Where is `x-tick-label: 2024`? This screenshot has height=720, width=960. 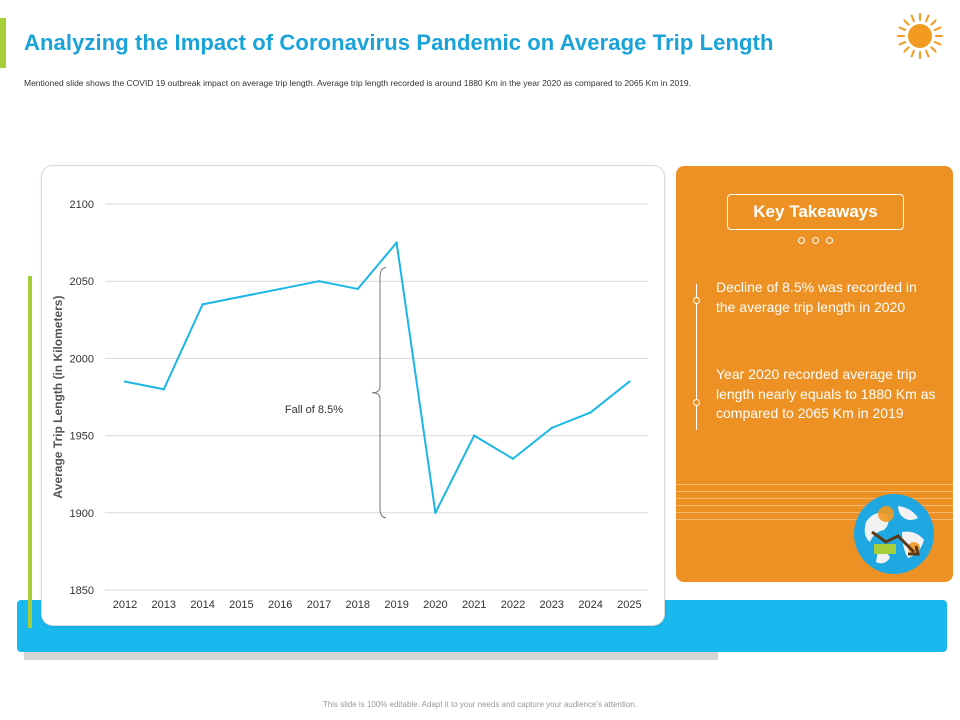 x-tick-label: 2024 is located at coordinates (590, 605).